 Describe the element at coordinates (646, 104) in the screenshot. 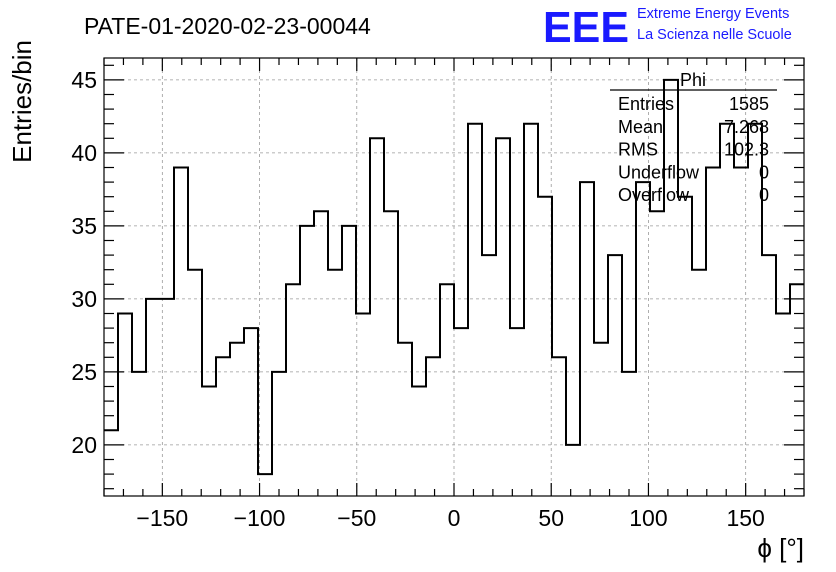

I see `stats-label: Entries` at that location.